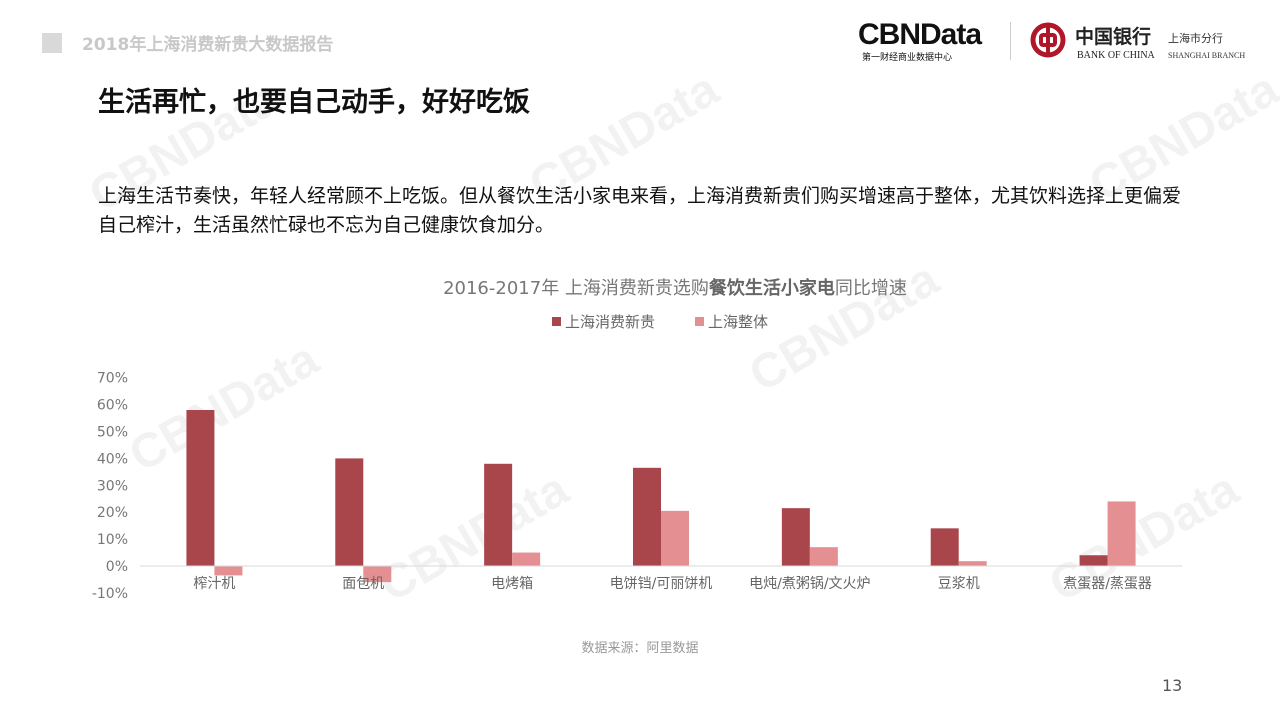 This screenshot has height=720, width=1280. Describe the element at coordinates (959, 584) in the screenshot. I see `x-tick-label: 豆浆机` at that location.